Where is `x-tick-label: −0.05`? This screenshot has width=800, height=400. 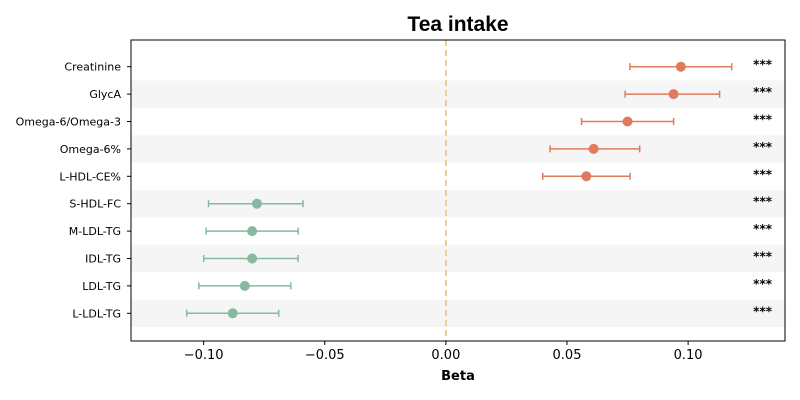
x-tick-label: −0.05 is located at coordinates (325, 355).